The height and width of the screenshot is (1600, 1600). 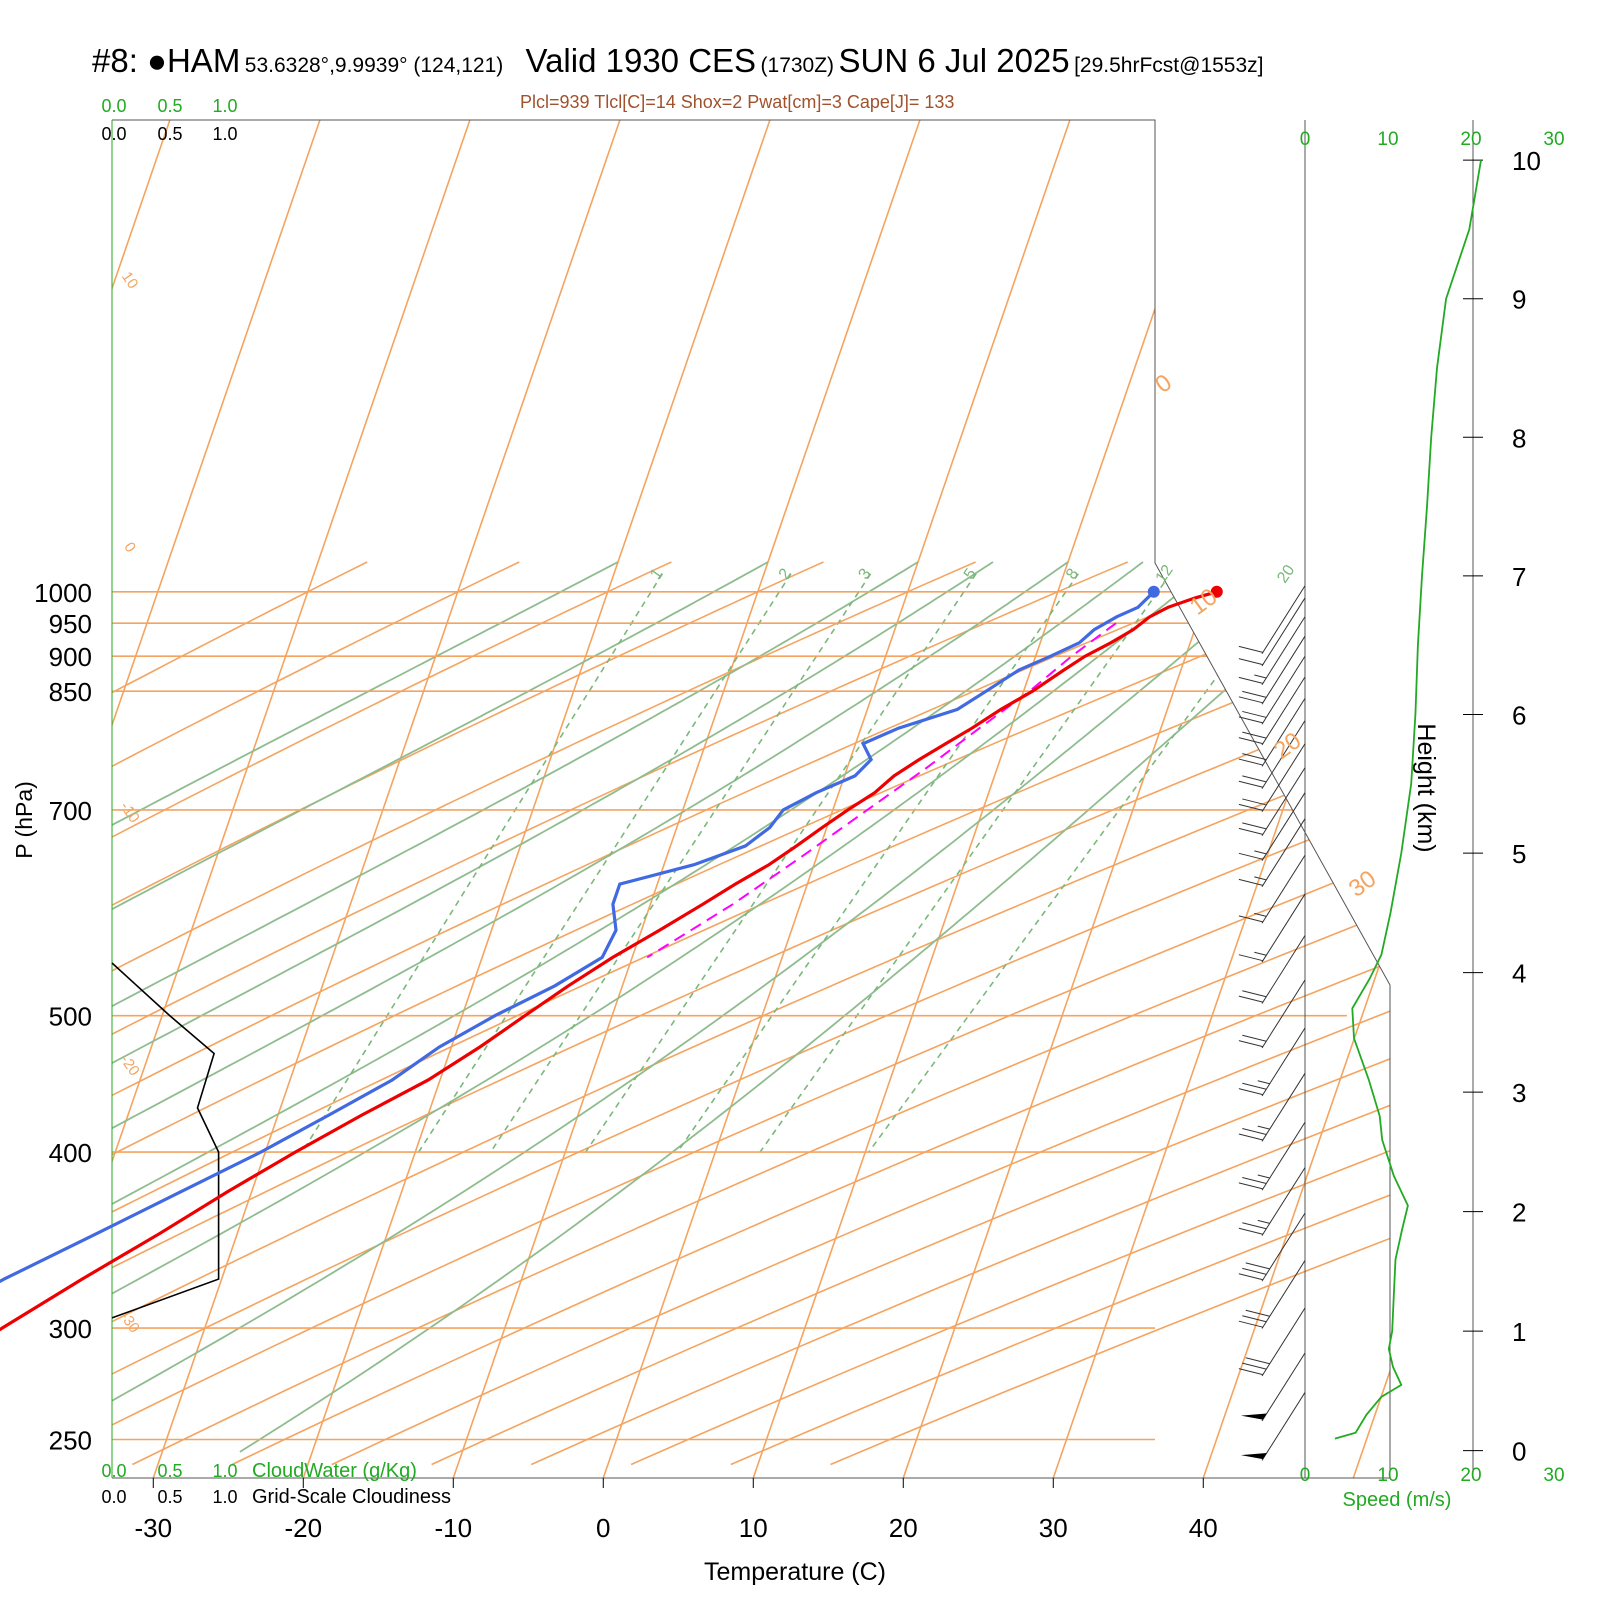 What do you see at coordinates (120, 60) in the screenshot?
I see `station-id: #8:` at bounding box center [120, 60].